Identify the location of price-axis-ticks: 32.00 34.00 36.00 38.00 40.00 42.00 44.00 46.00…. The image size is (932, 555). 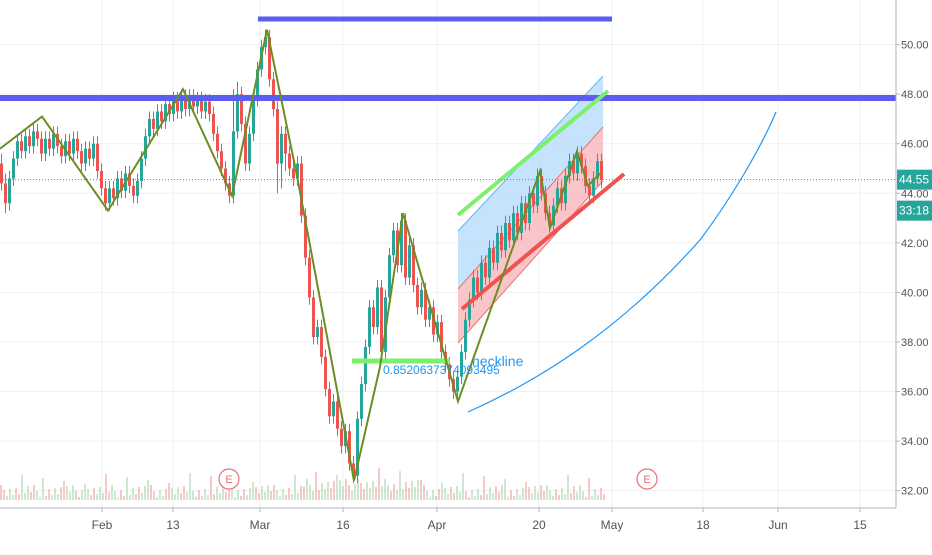
(912, 269).